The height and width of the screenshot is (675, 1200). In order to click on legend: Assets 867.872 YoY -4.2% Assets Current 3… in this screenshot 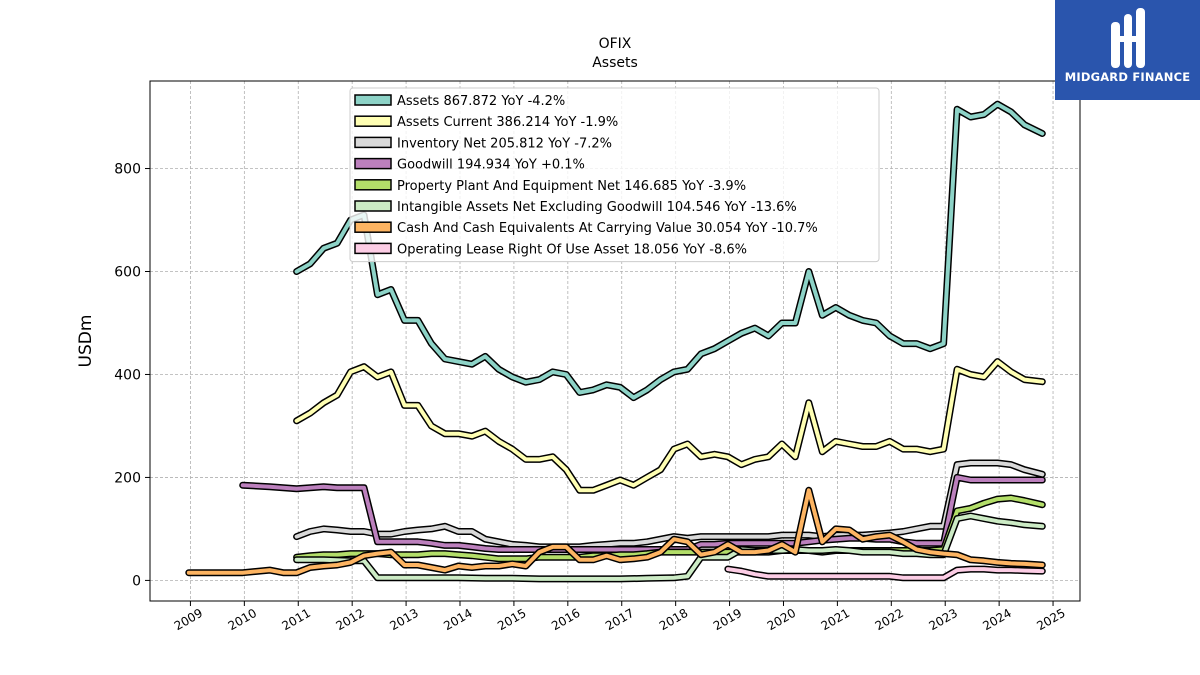, I will do `click(614, 175)`.